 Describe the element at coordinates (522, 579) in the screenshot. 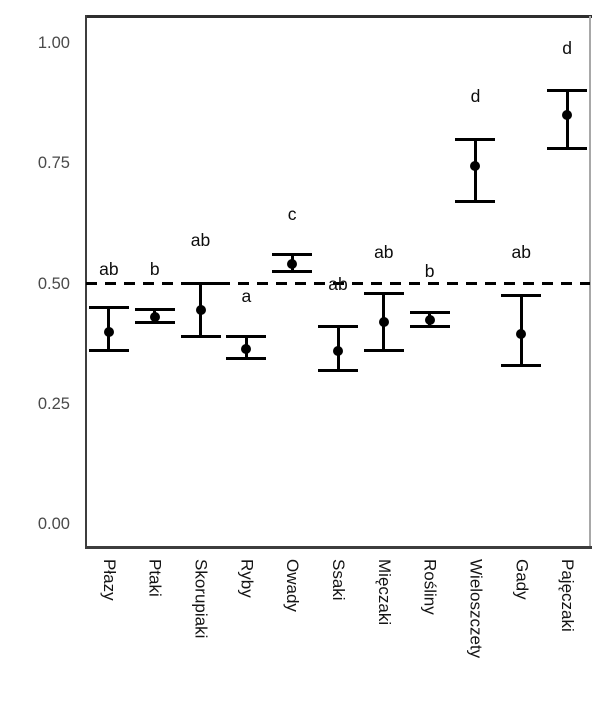

I see `x-category-label: Gady` at that location.